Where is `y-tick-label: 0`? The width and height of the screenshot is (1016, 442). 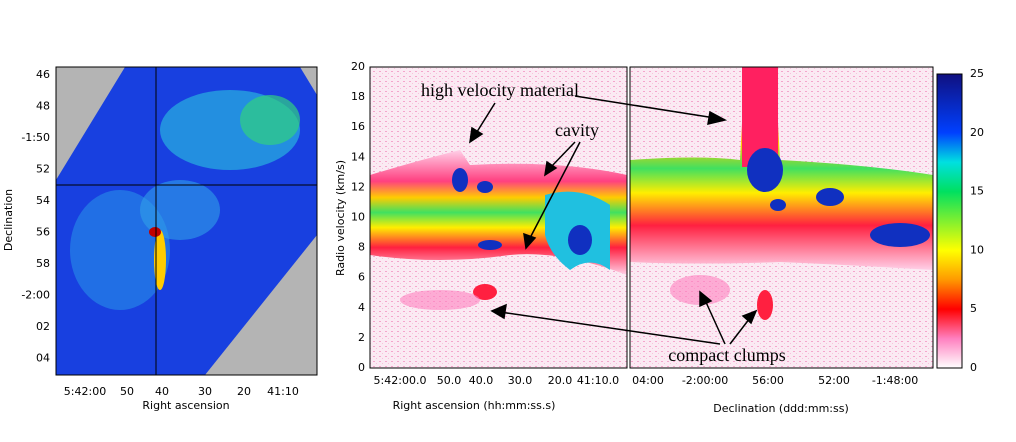
y-tick-label: 0 is located at coordinates (361, 367).